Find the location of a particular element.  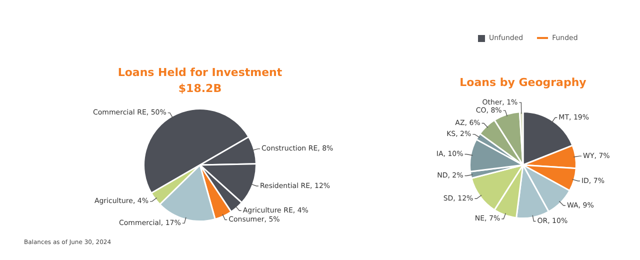

chart-title: Loans Held for Investment is located at coordinates (200, 72).